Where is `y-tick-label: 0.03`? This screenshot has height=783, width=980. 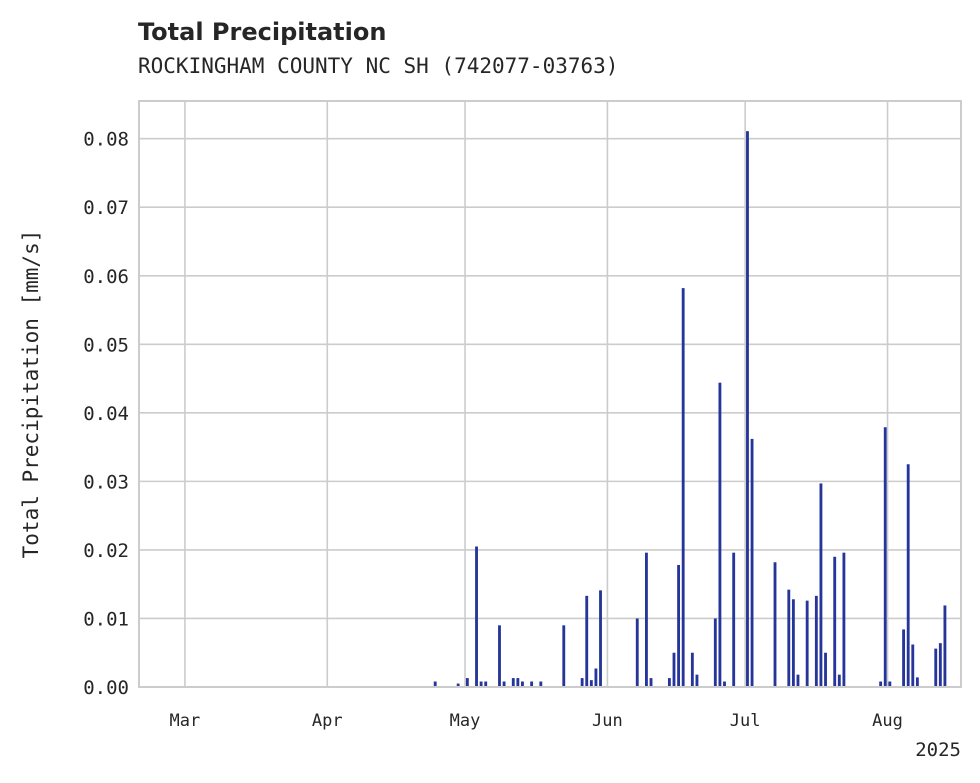 y-tick-label: 0.03 is located at coordinates (106, 482).